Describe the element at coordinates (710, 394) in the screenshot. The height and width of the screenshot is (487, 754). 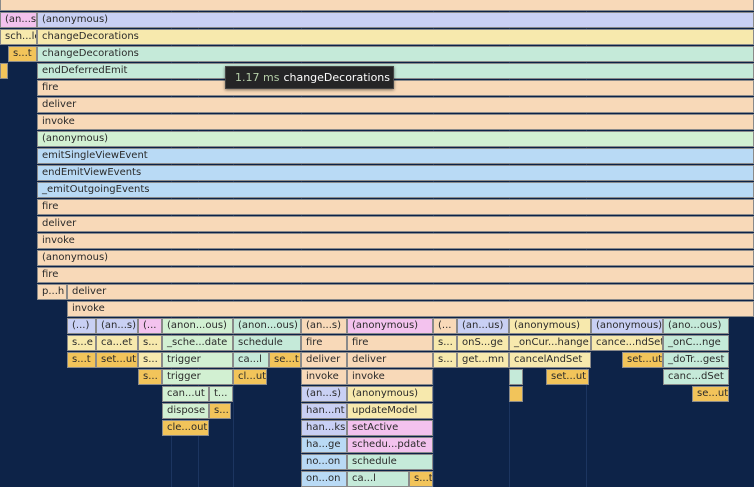
I see `flame-frame: se...ut` at that location.